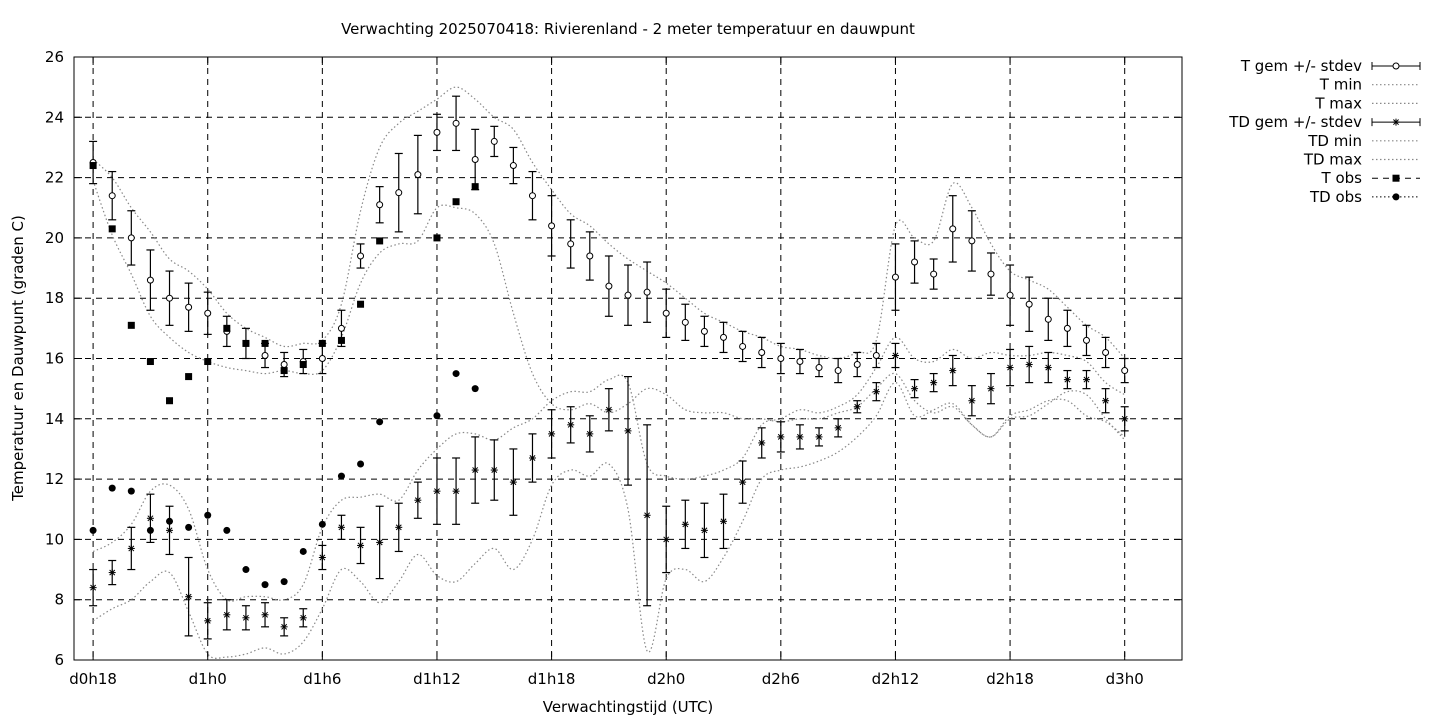 Image resolution: width=1440 pixels, height=720 pixels. Describe the element at coordinates (59, 660) in the screenshot. I see `y-tick-label: 6` at that location.